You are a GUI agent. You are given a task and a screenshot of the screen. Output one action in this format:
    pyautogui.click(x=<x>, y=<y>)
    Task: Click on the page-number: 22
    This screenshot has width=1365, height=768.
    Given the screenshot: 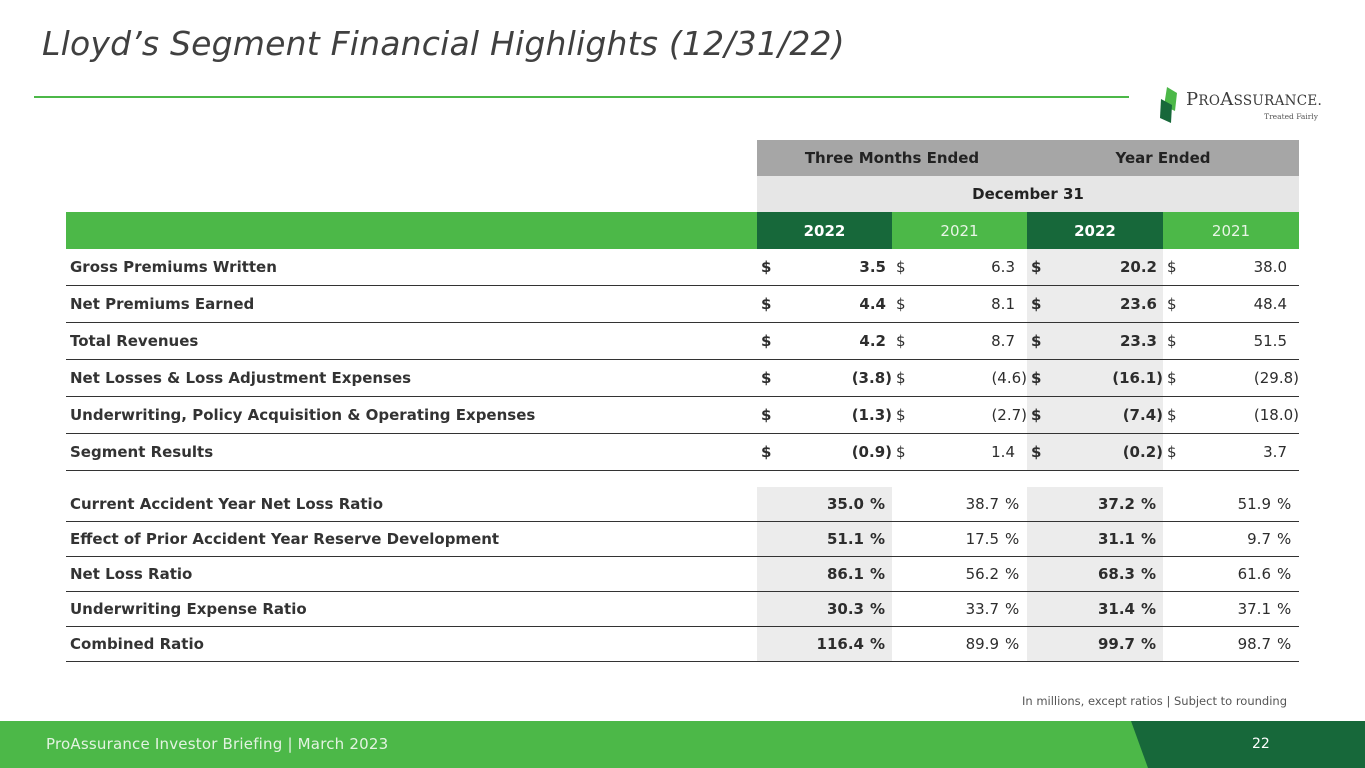 What is the action you would take?
    pyautogui.click(x=1261, y=744)
    